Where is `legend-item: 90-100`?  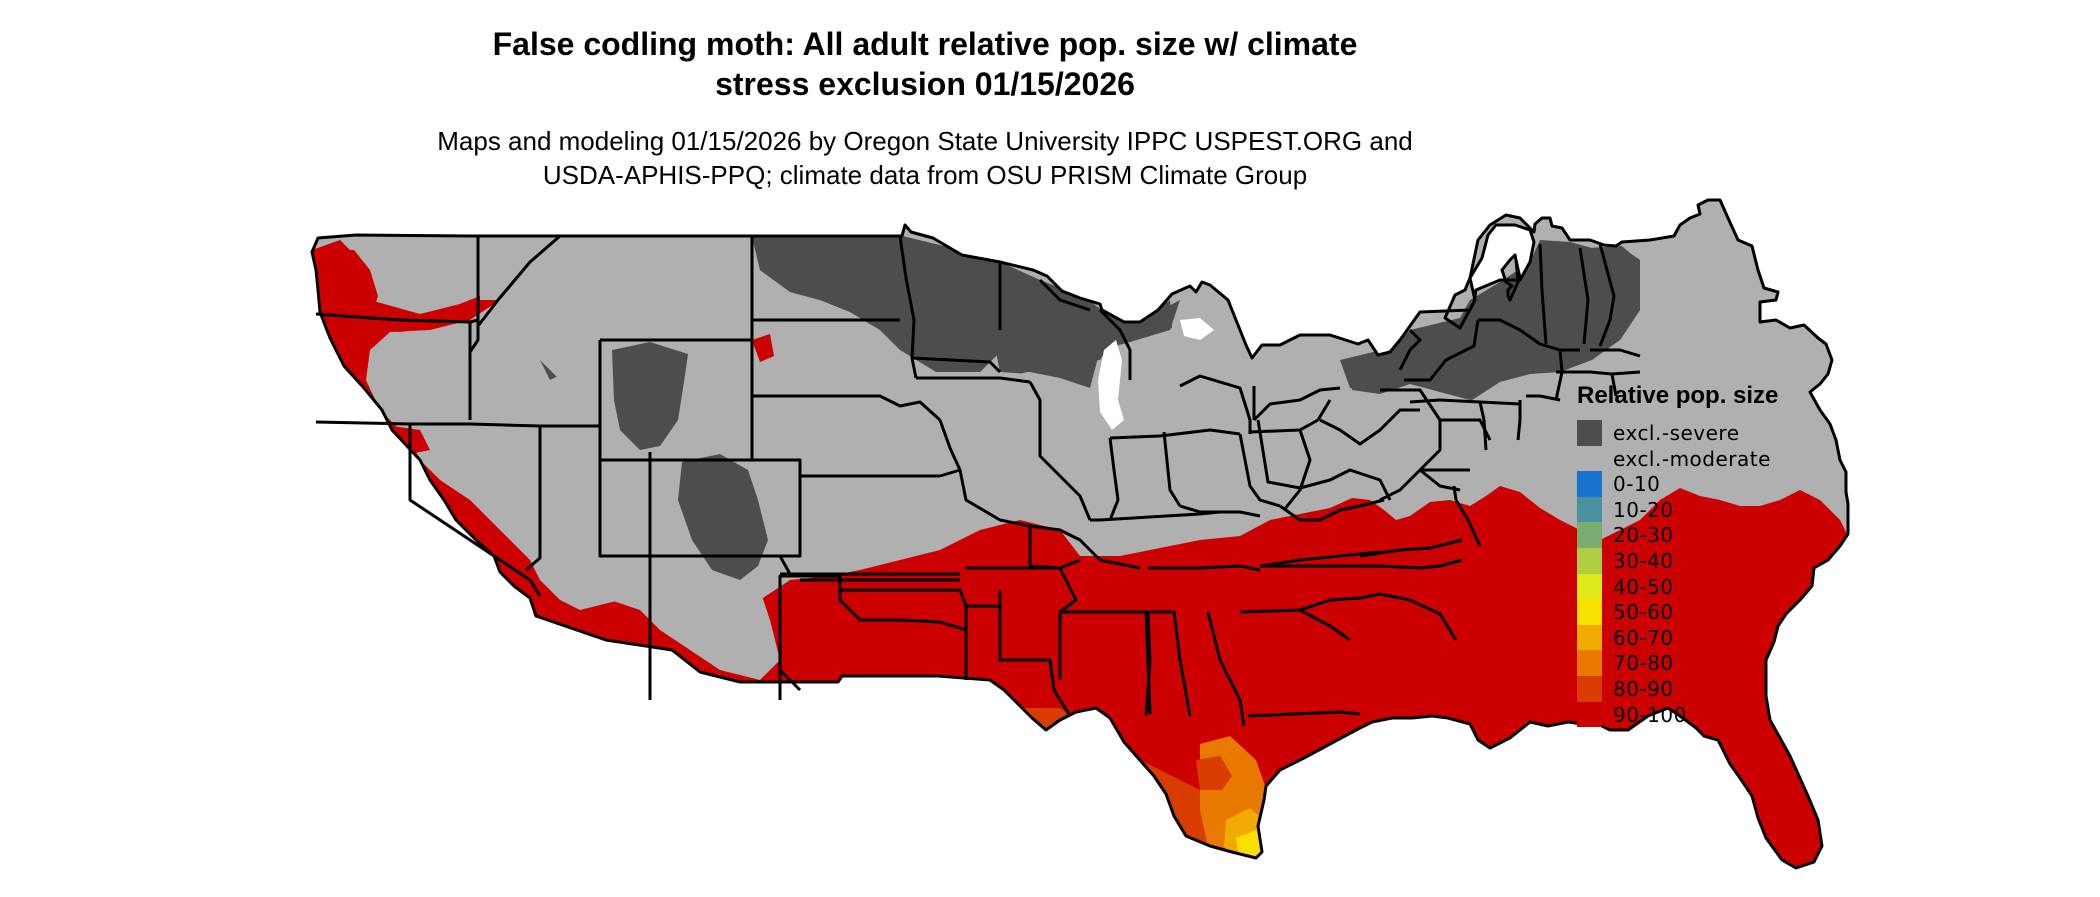
legend-item: 90-100 is located at coordinates (1742, 714).